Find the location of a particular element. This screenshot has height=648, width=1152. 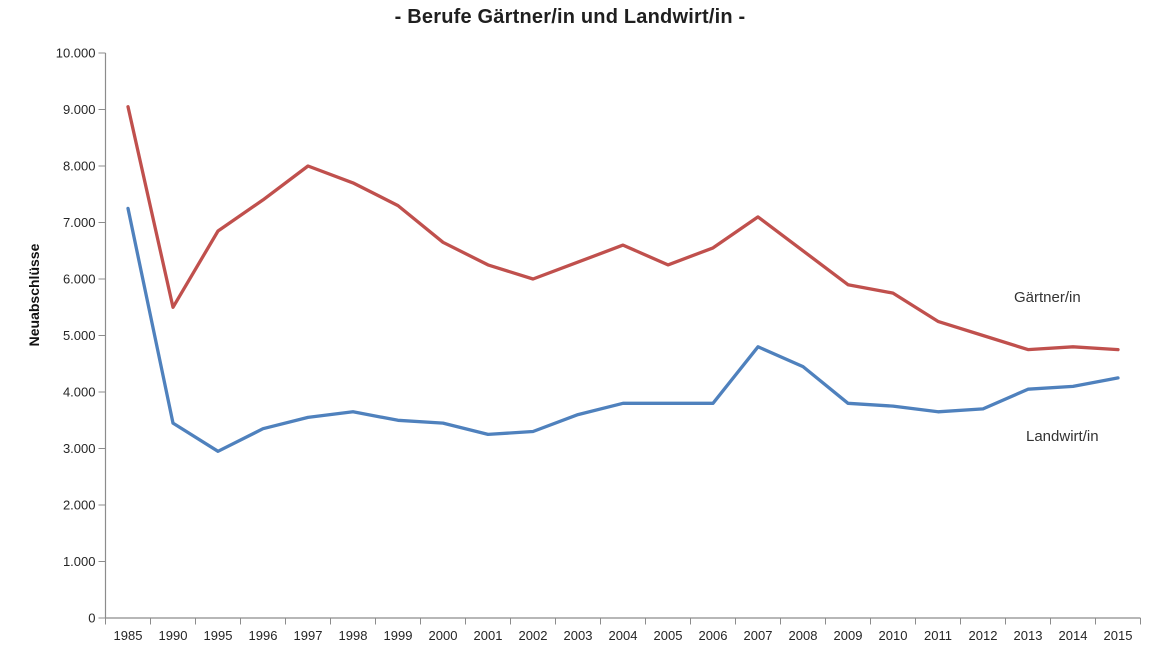

x-tick-label: 1985 is located at coordinates (128, 635).